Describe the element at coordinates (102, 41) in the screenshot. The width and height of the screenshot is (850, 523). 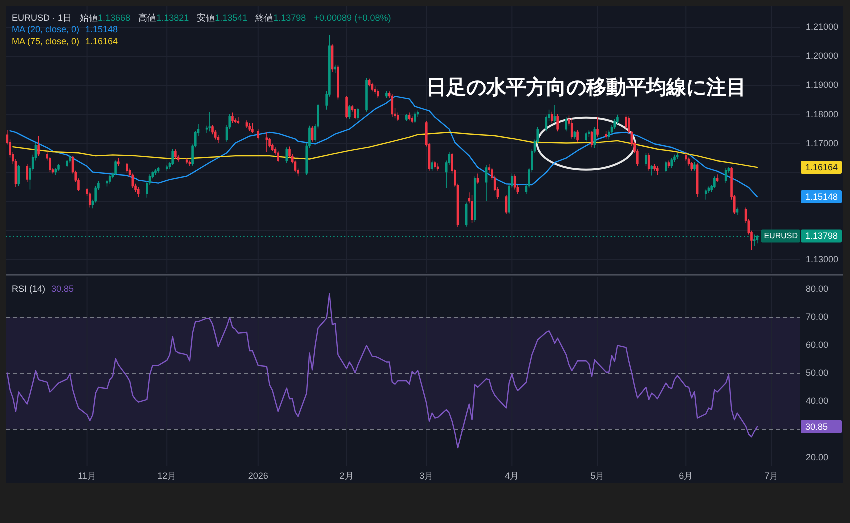
I see `text: 1.16164` at that location.